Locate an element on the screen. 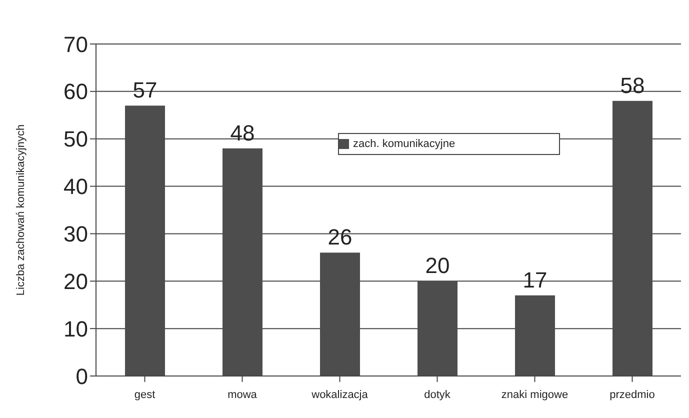  y-tick-label: 20 is located at coordinates (76, 281).